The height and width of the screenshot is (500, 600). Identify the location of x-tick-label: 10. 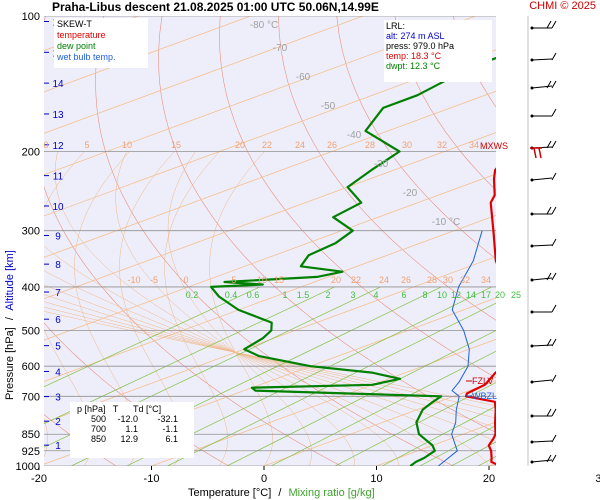
(376, 479).